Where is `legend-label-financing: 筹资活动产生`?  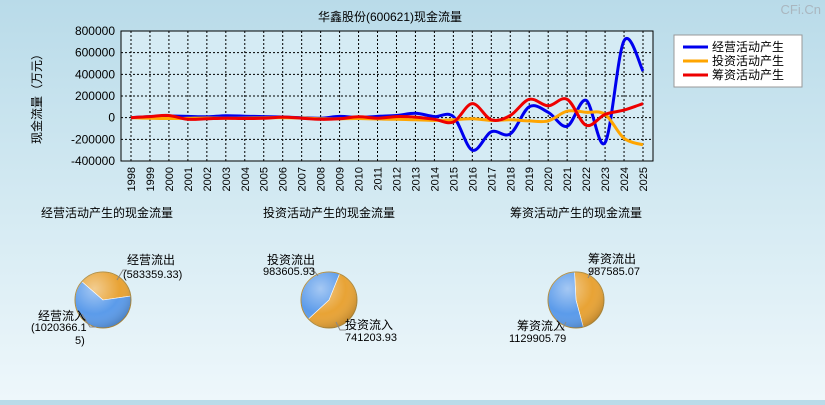 legend-label-financing: 筹资活动产生 is located at coordinates (748, 75).